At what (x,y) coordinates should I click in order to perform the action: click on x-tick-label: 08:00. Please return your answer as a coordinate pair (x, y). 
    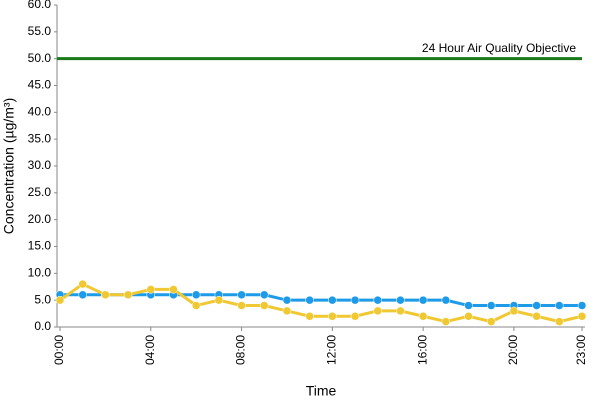
    Looking at the image, I should click on (241, 350).